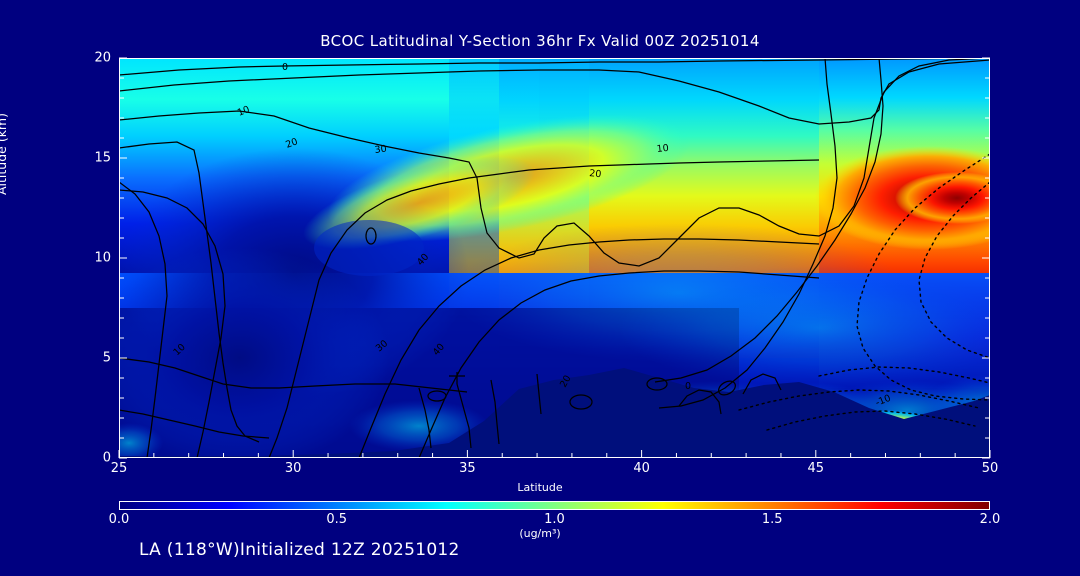  I want to click on y-axis-title: Altitude (km), so click(4, 154).